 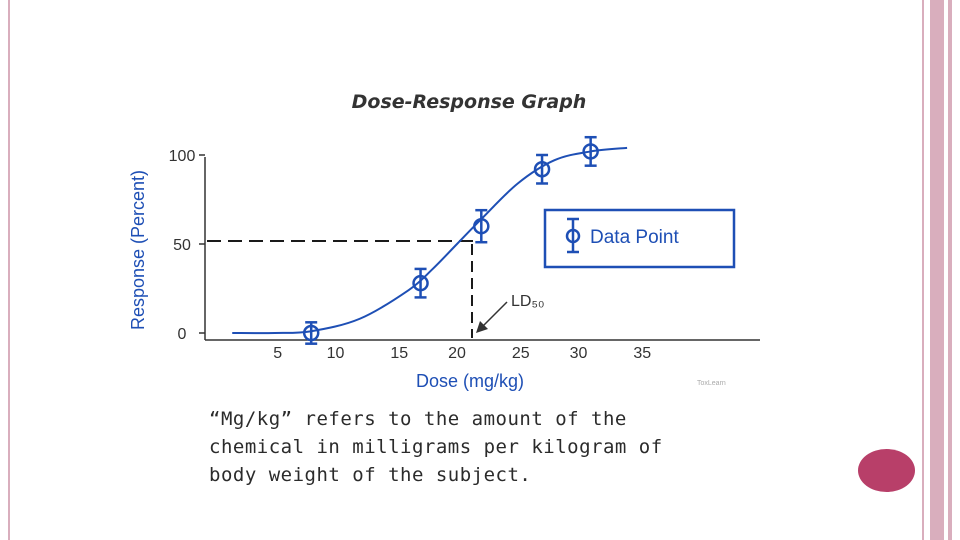 I want to click on legend-marker, so click(x=573, y=235).